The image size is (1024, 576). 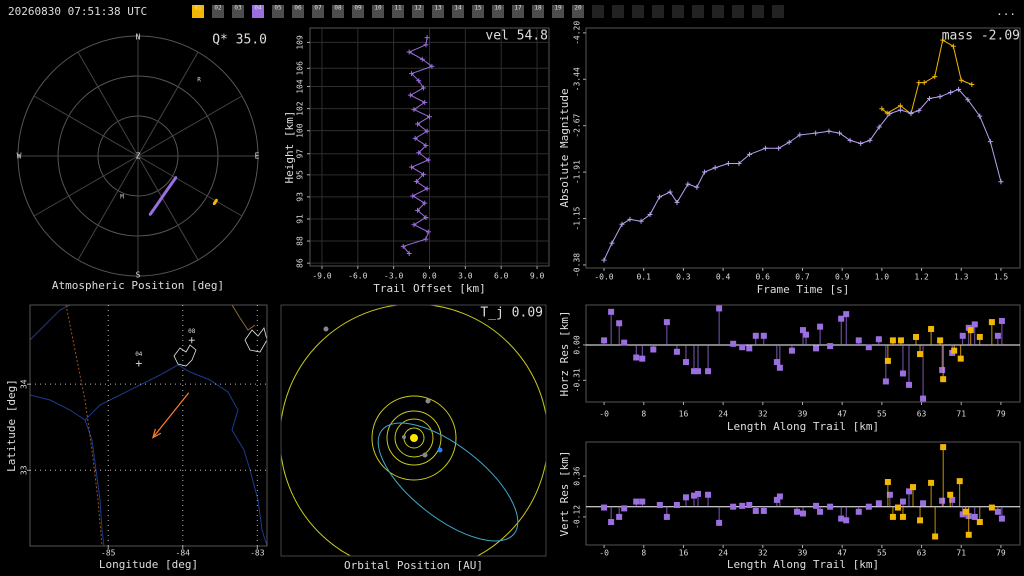 What do you see at coordinates (921, 277) in the screenshot?
I see `x-tick-label: 1.2` at bounding box center [921, 277].